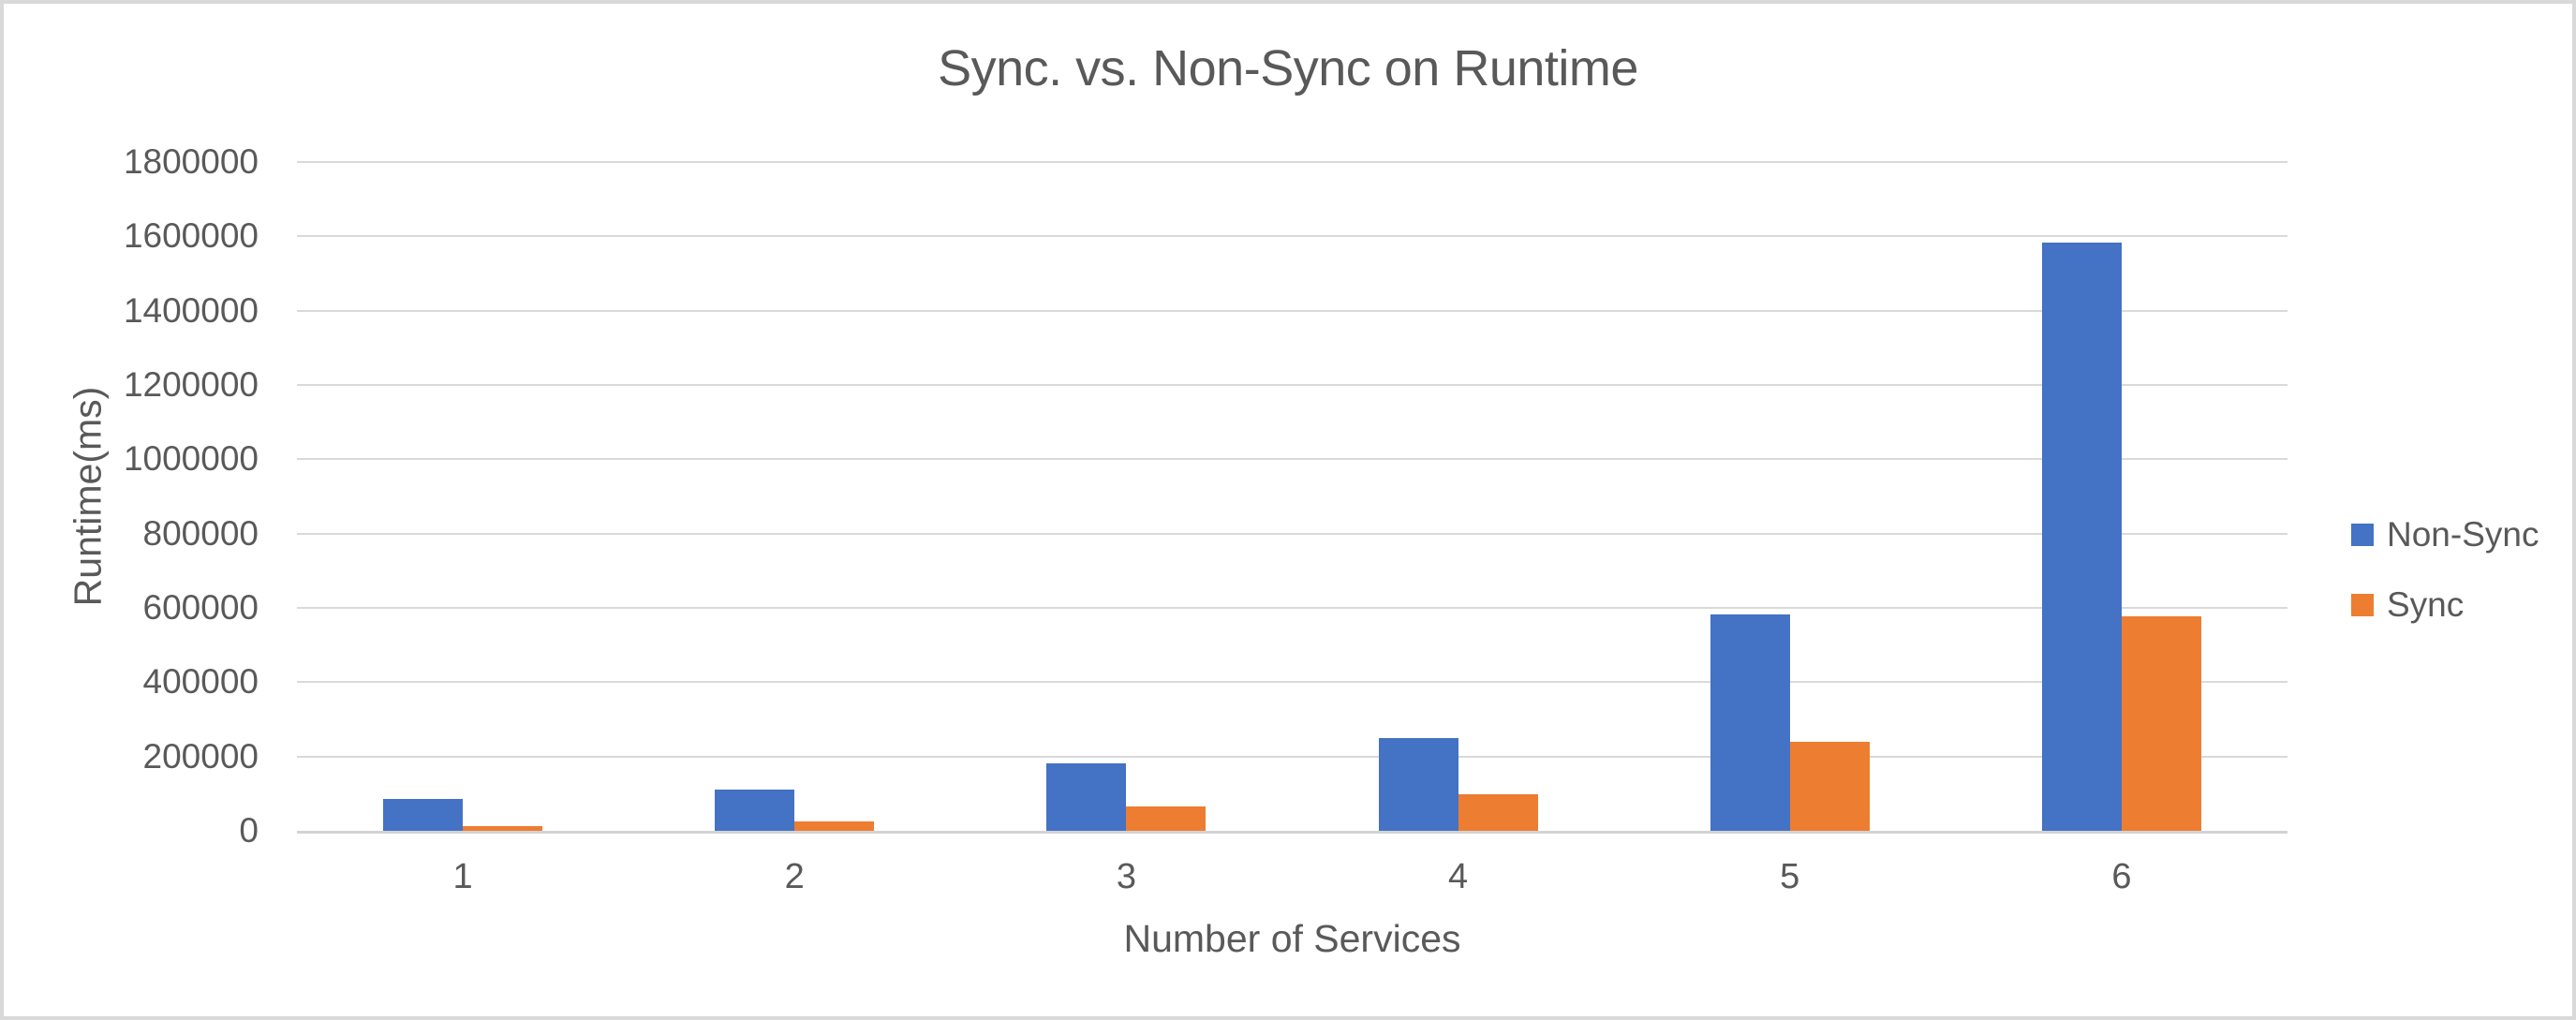 This screenshot has width=2576, height=1020. I want to click on legend: Non-Sync Sync, so click(2445, 583).